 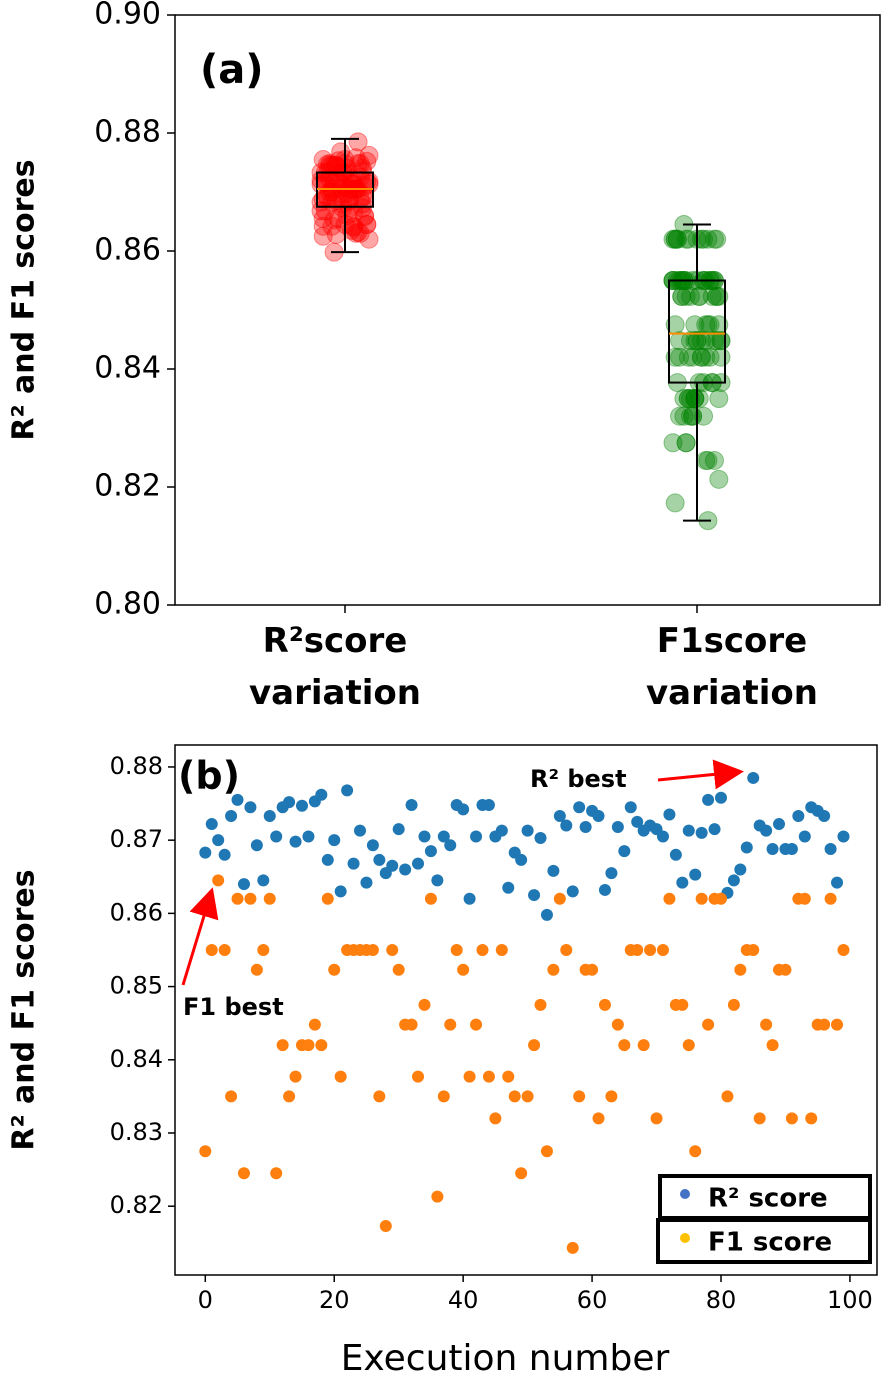 I want to click on y-tick-label: 0.80, so click(x=127, y=604).